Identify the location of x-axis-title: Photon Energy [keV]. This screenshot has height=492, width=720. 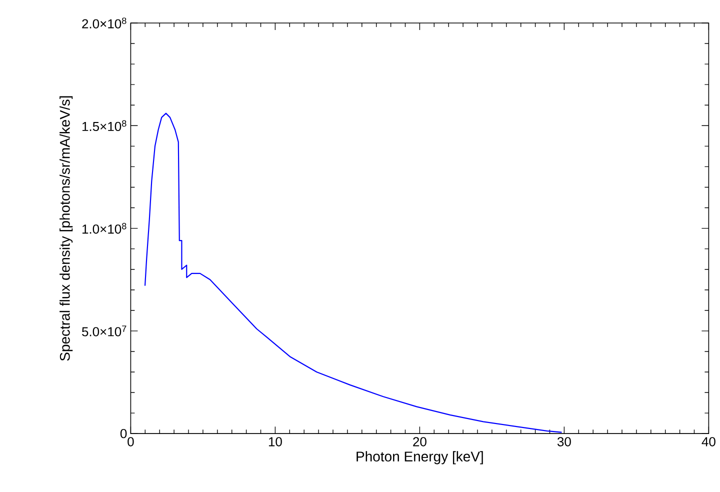
(419, 457).